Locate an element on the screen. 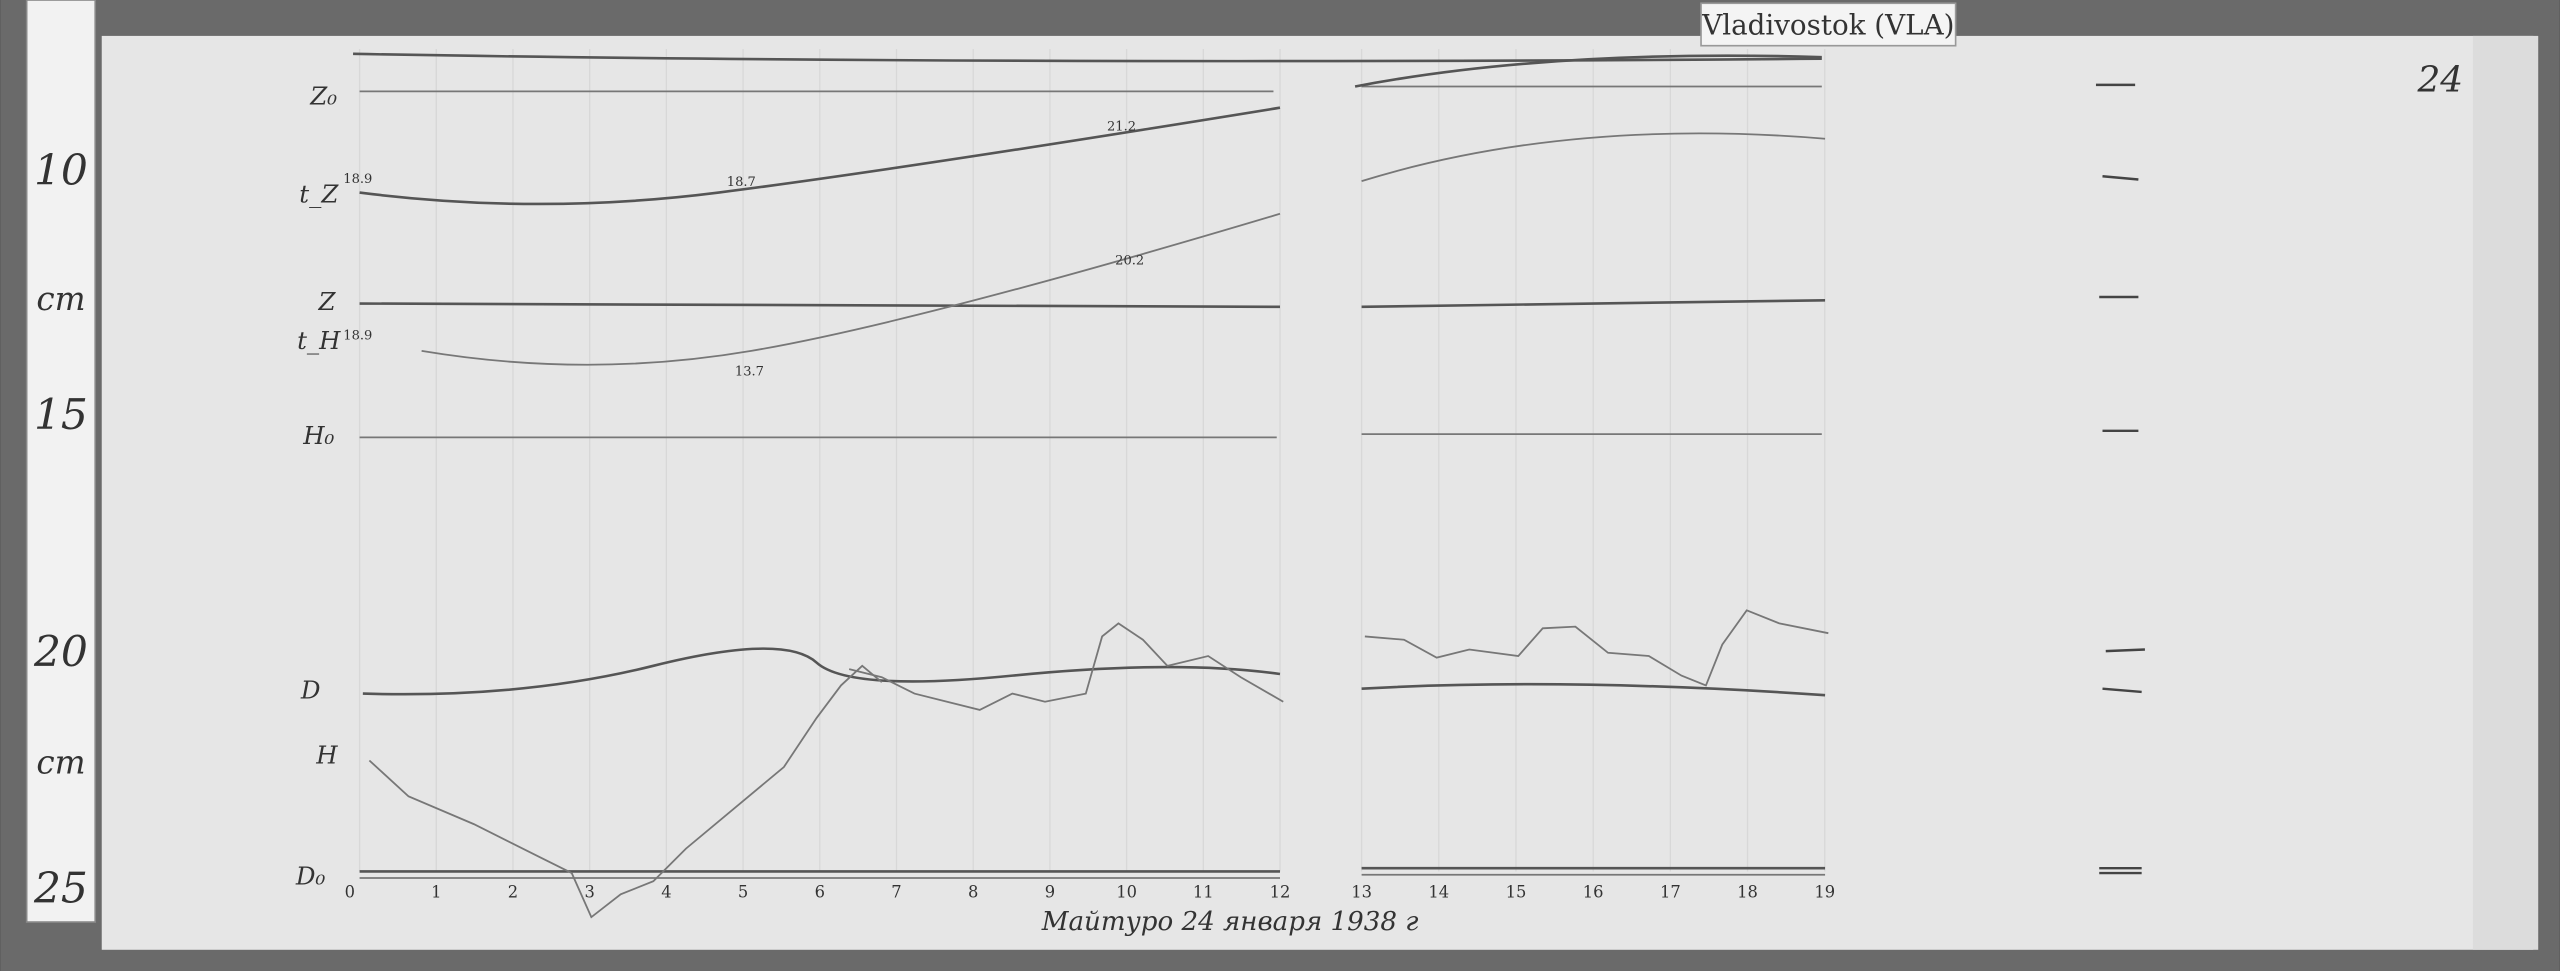 This screenshot has height=971, width=2560. hour-label: 18 is located at coordinates (1747, 892).